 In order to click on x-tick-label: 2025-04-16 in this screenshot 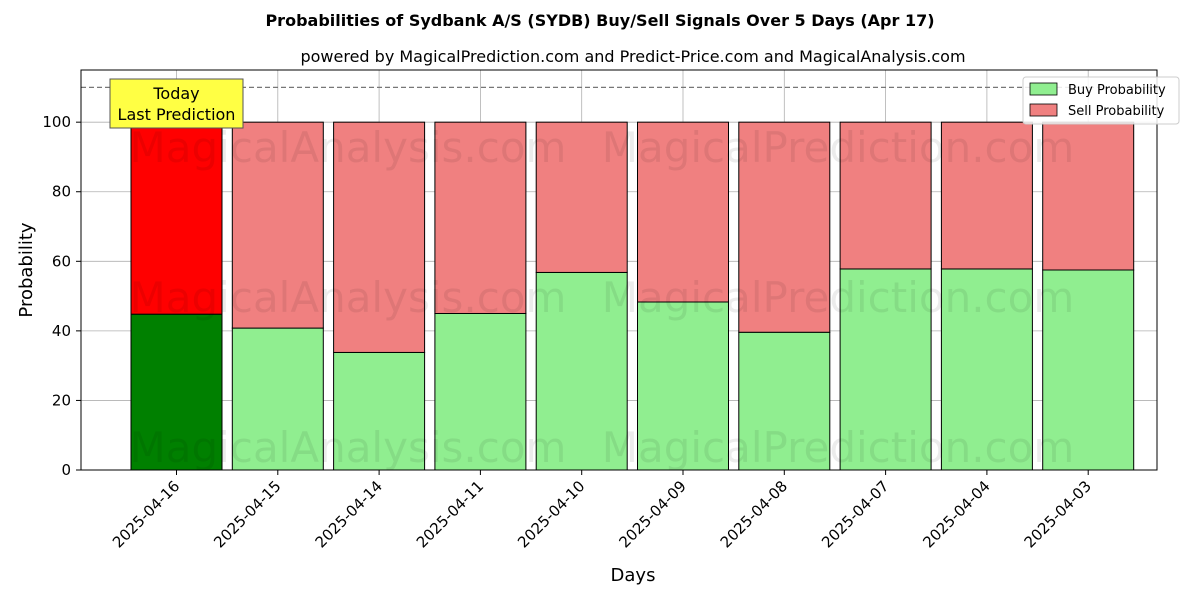, I will do `click(146, 514)`.